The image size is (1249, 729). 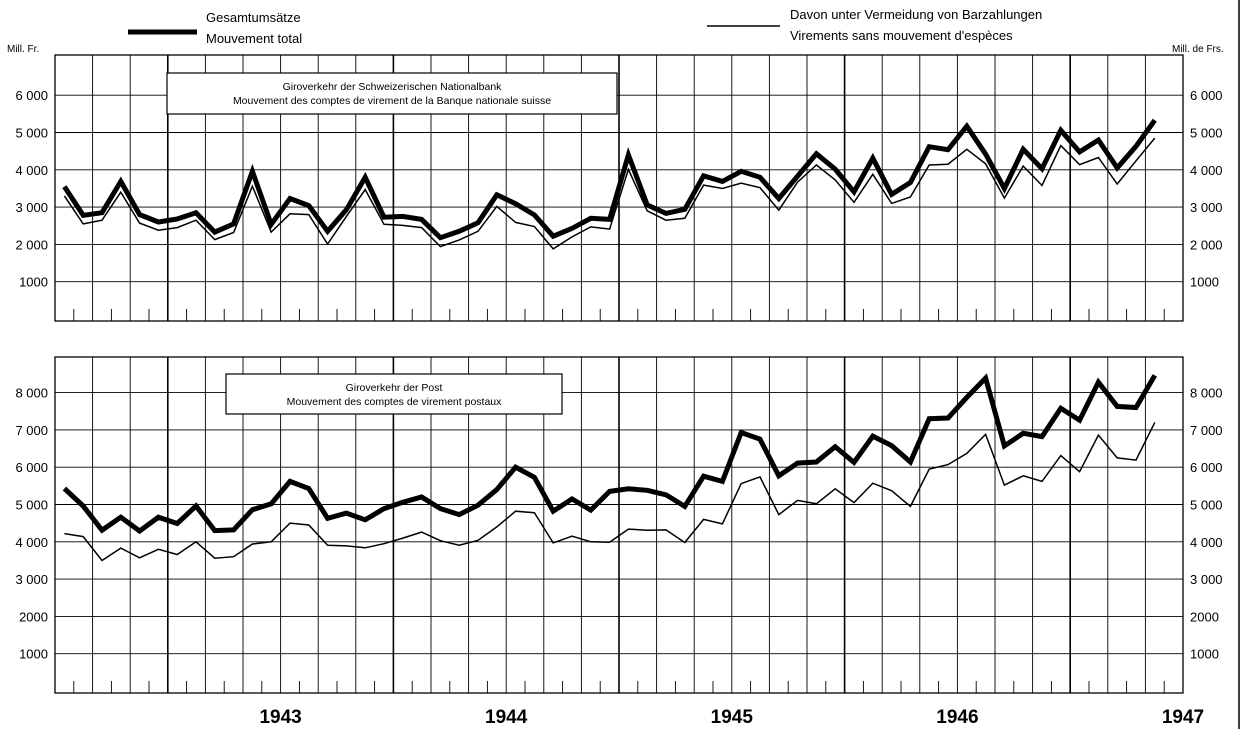 I want to click on legend-thick-label-de: Gesamtumsätze, so click(x=253, y=17).